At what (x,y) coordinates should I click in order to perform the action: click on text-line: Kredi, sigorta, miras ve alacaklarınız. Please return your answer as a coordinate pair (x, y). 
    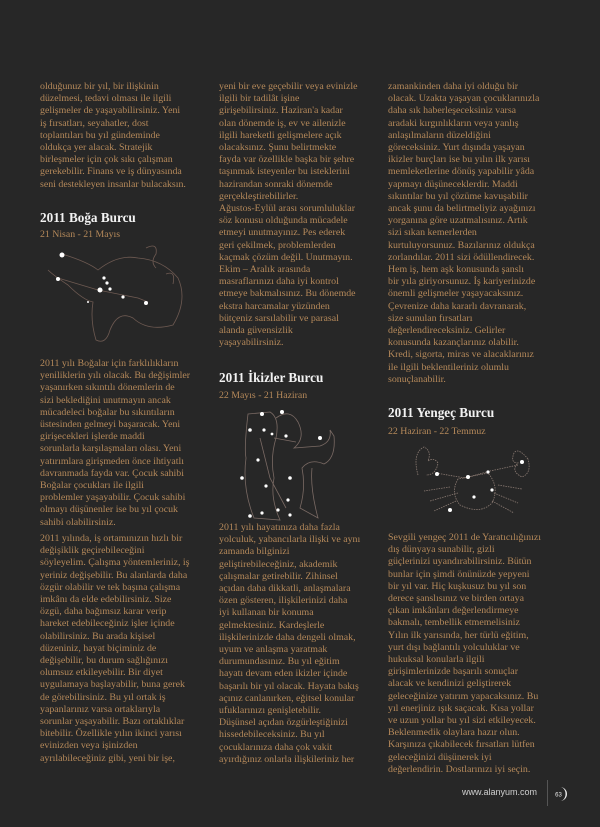
    Looking at the image, I should click on (461, 355).